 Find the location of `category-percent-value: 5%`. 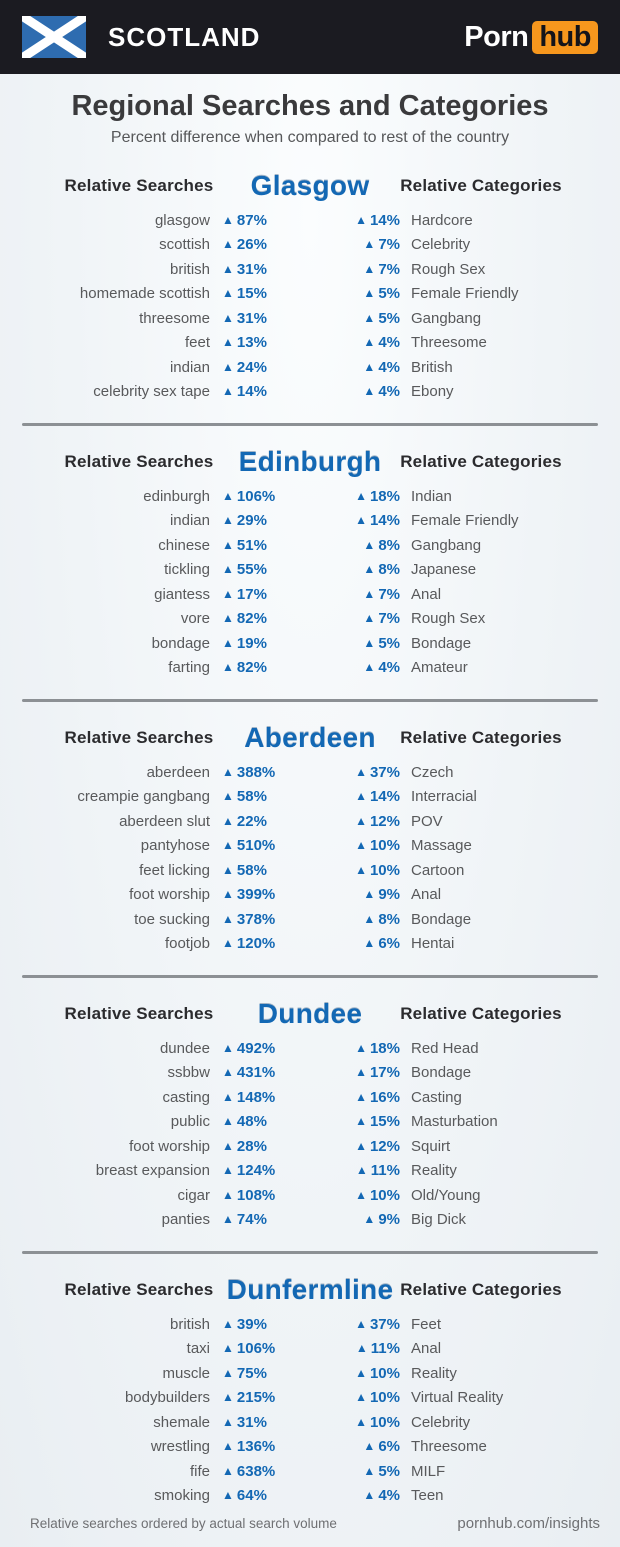

category-percent-value: 5% is located at coordinates (389, 1471).